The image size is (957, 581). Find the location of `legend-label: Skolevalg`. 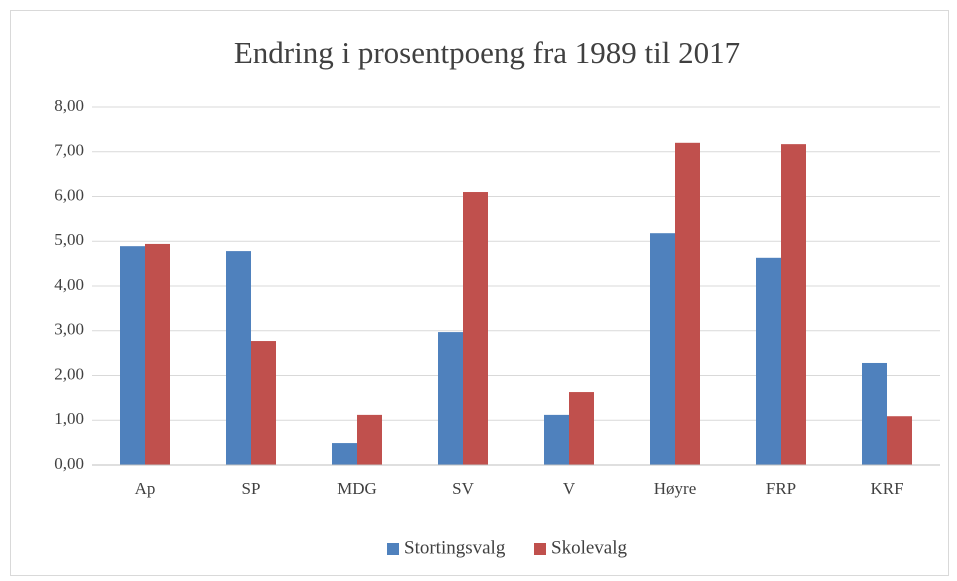

legend-label: Skolevalg is located at coordinates (589, 547).